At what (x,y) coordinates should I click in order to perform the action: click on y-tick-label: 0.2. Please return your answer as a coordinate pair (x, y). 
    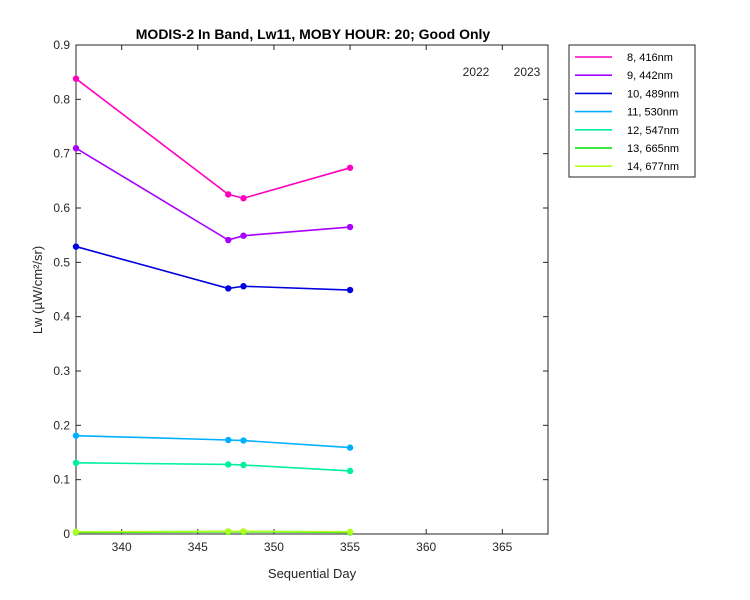
    Looking at the image, I should click on (61, 425).